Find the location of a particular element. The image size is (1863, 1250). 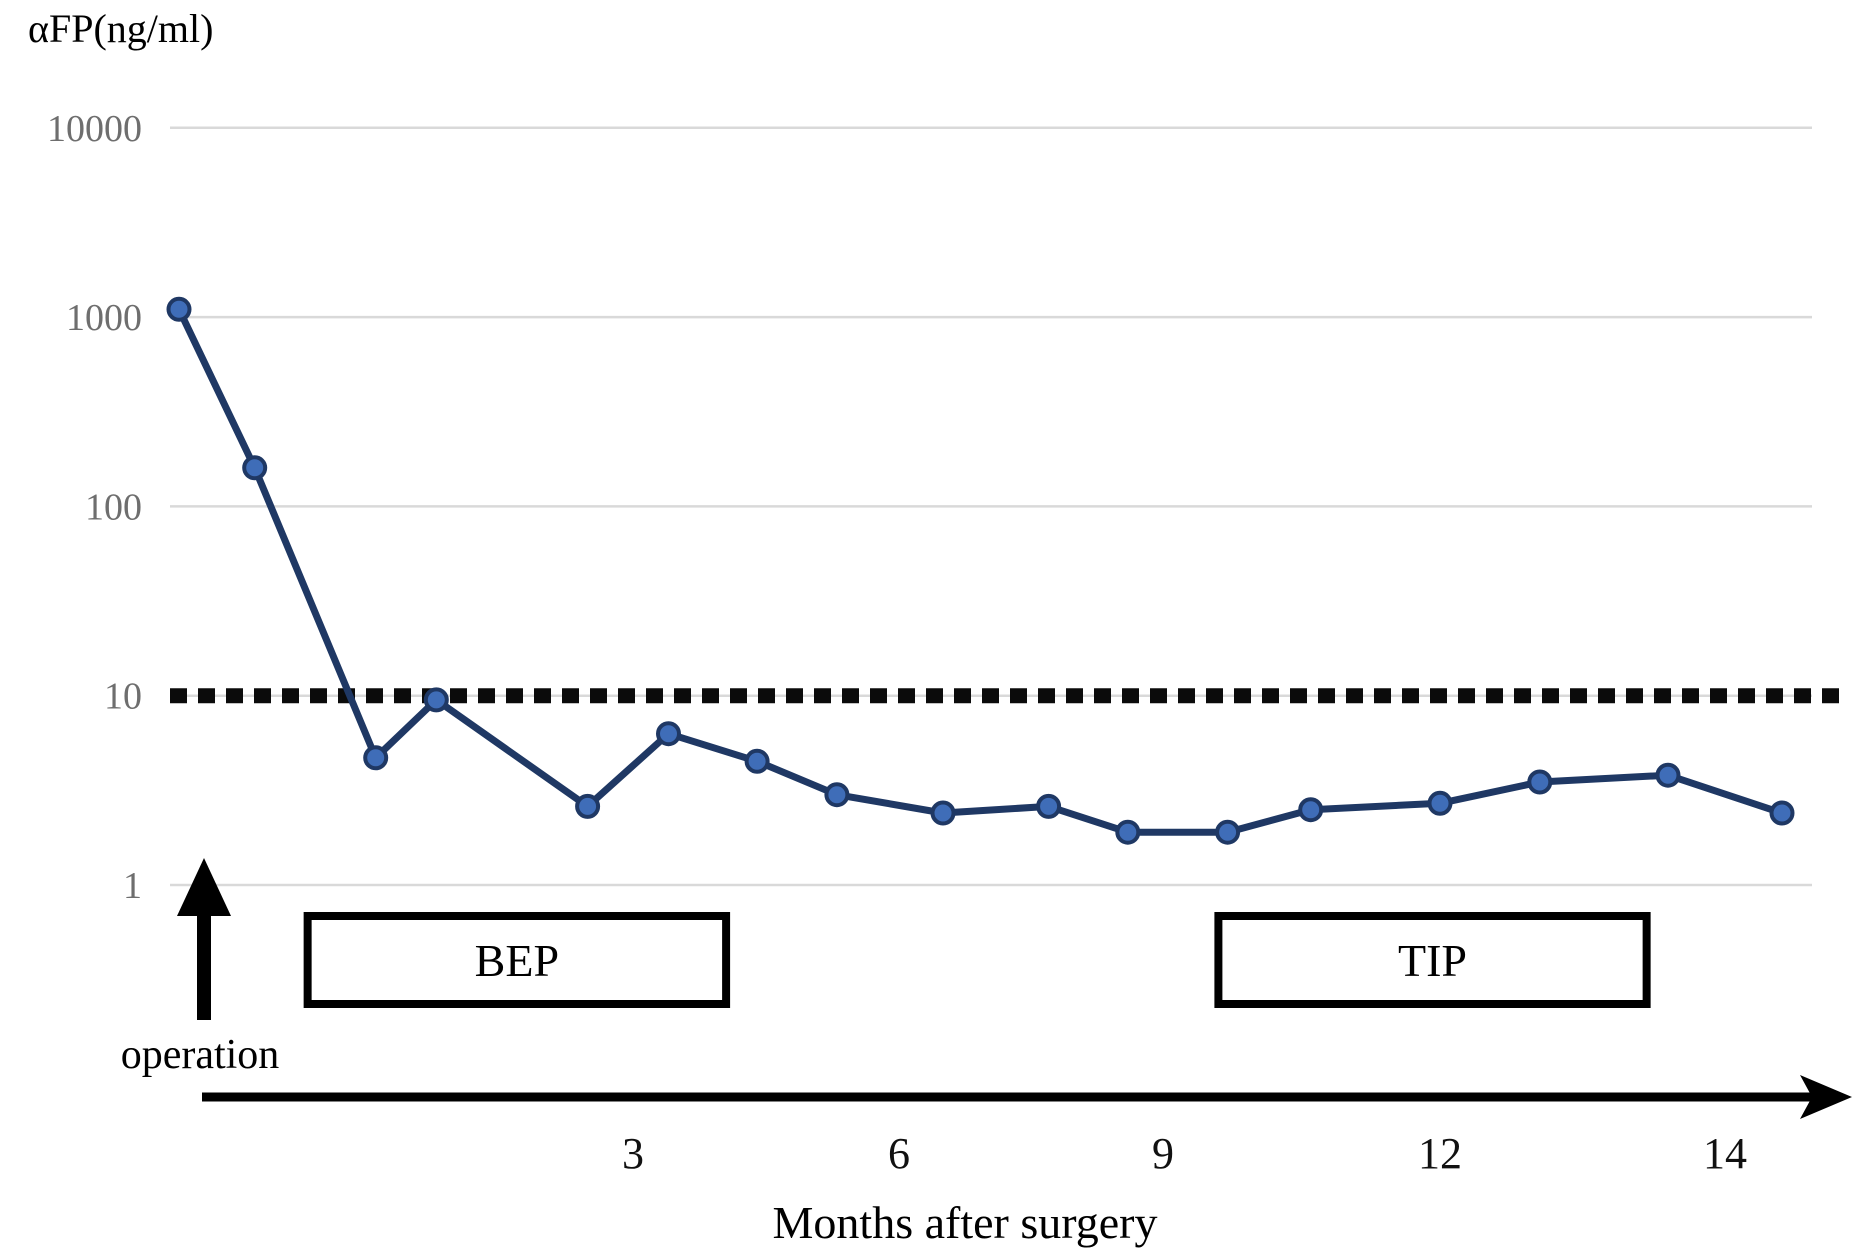

y-axis-unit-title: αFP(ng/ml) is located at coordinates (120, 28).